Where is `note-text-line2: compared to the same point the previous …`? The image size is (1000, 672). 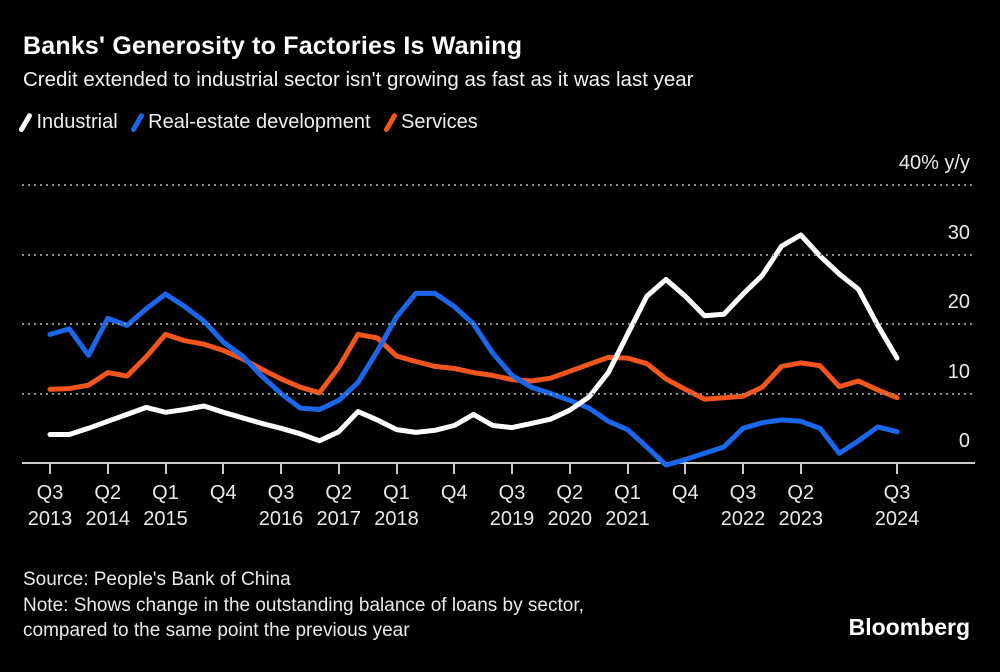
note-text-line2: compared to the same point the previous … is located at coordinates (216, 630).